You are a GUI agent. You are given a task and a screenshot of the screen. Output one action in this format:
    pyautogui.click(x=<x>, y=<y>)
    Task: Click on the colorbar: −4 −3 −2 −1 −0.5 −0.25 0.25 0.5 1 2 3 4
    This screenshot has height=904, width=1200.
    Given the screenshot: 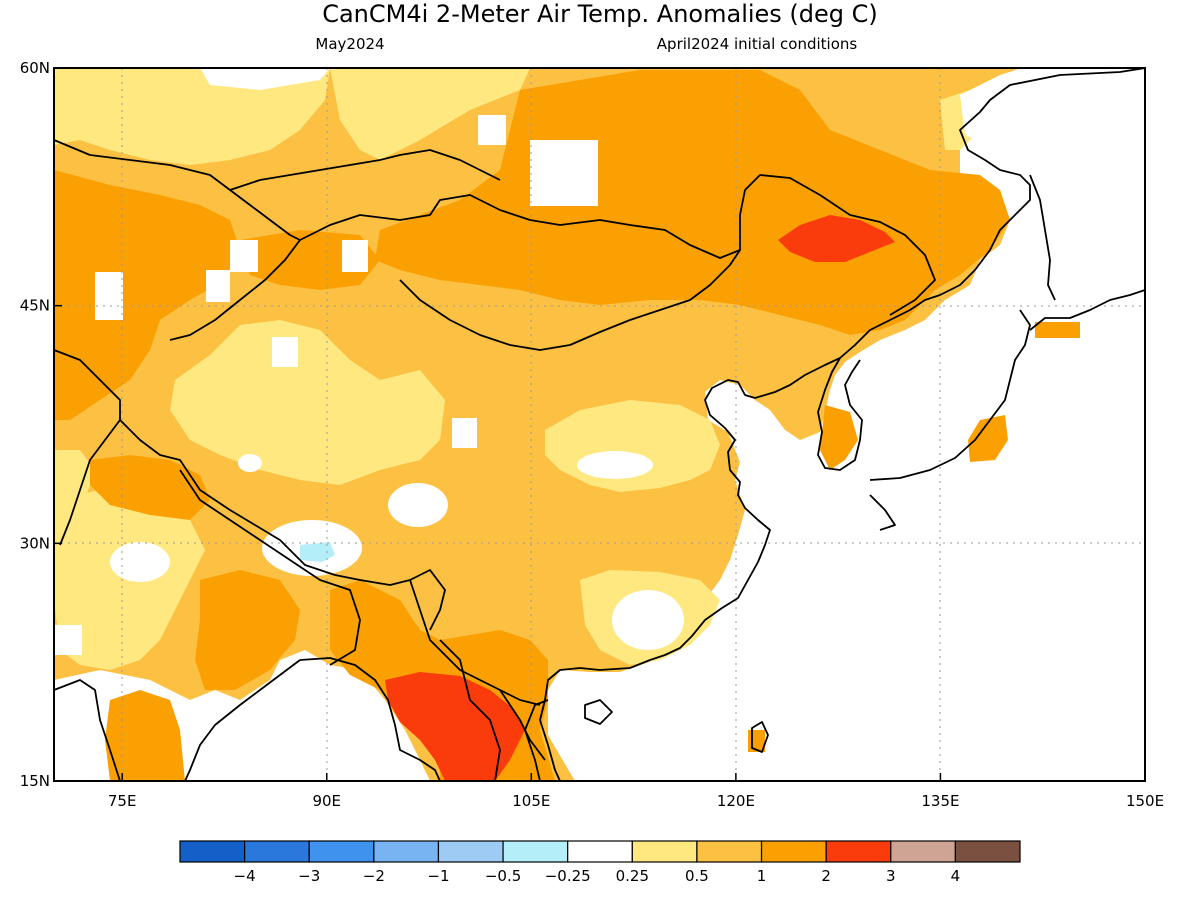 What is the action you would take?
    pyautogui.click(x=600, y=862)
    